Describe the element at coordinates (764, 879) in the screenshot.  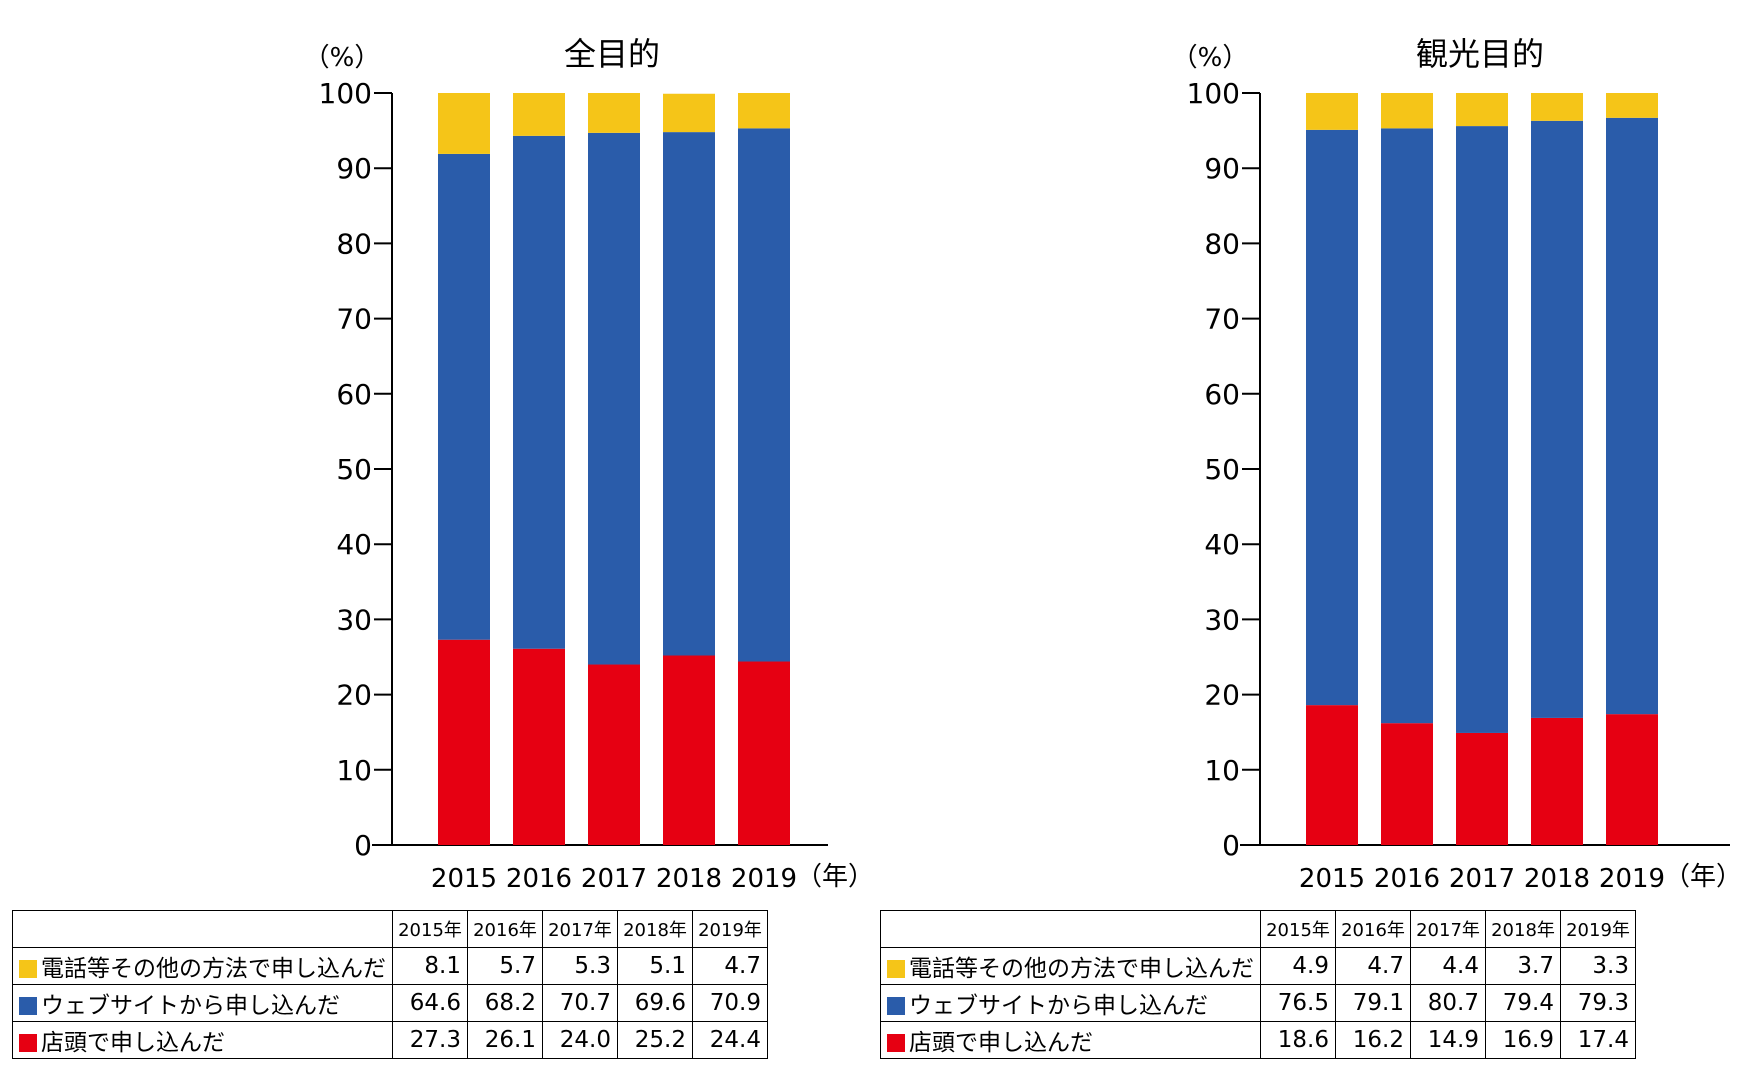
I see `x-tick-label-all-purposes: 2019` at that location.